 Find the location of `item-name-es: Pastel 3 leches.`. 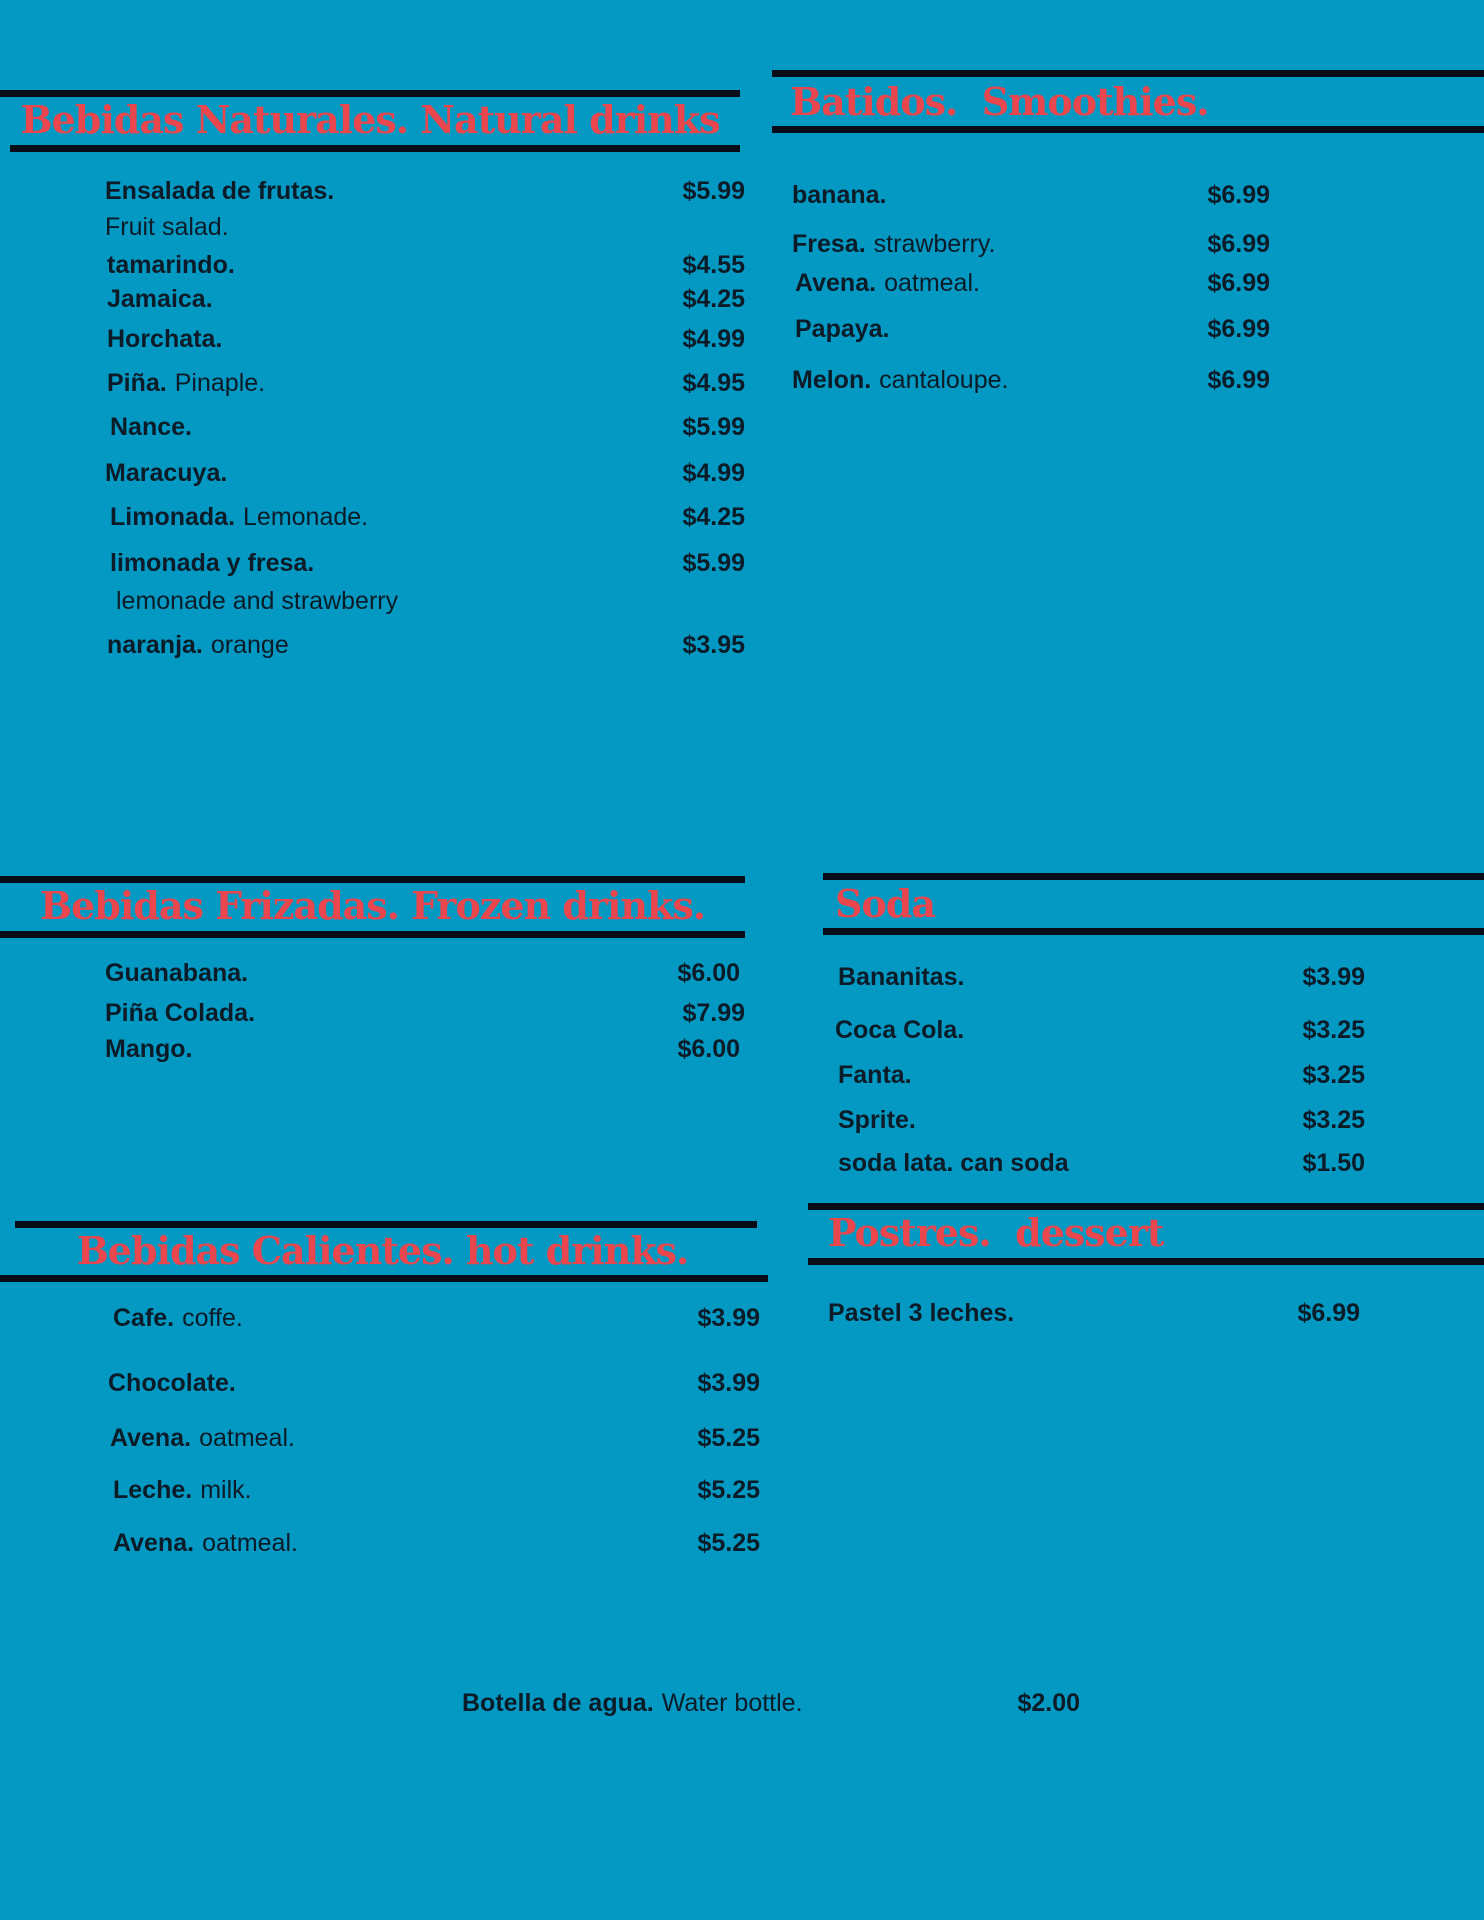

item-name-es: Pastel 3 leches. is located at coordinates (921, 1313).